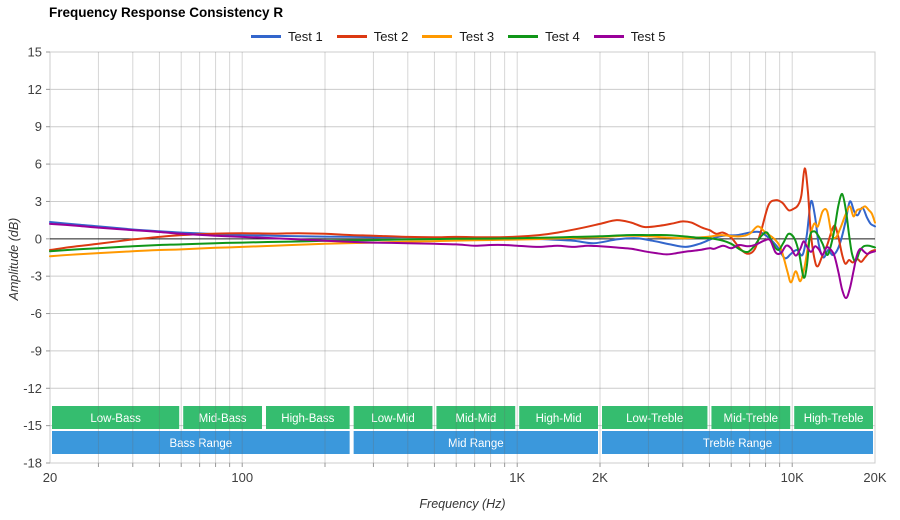  Describe the element at coordinates (242, 477) in the screenshot. I see `x-tick-label: 100` at that location.